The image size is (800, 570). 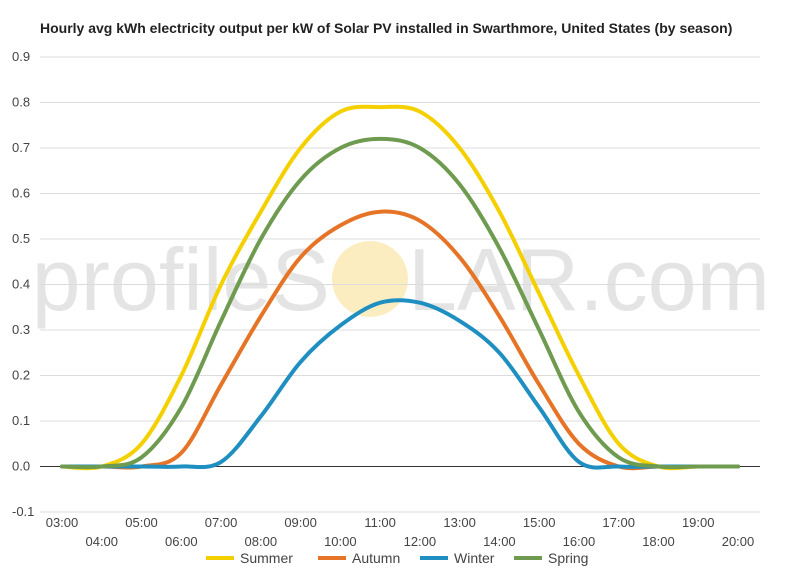 I want to click on x-tick-label: 14:00, so click(x=499, y=541).